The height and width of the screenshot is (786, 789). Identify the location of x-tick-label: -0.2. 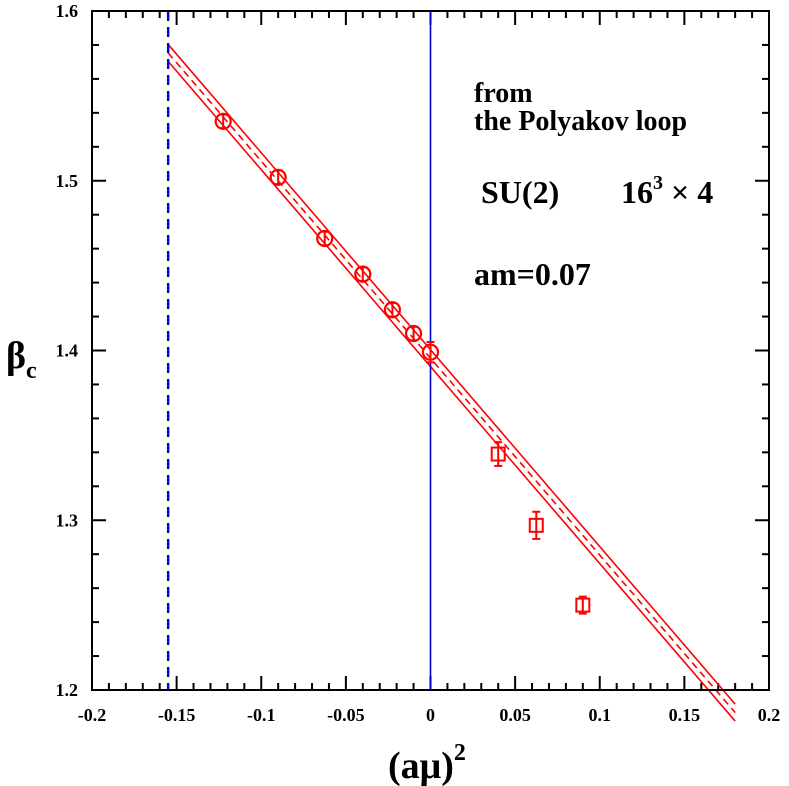
(92, 715).